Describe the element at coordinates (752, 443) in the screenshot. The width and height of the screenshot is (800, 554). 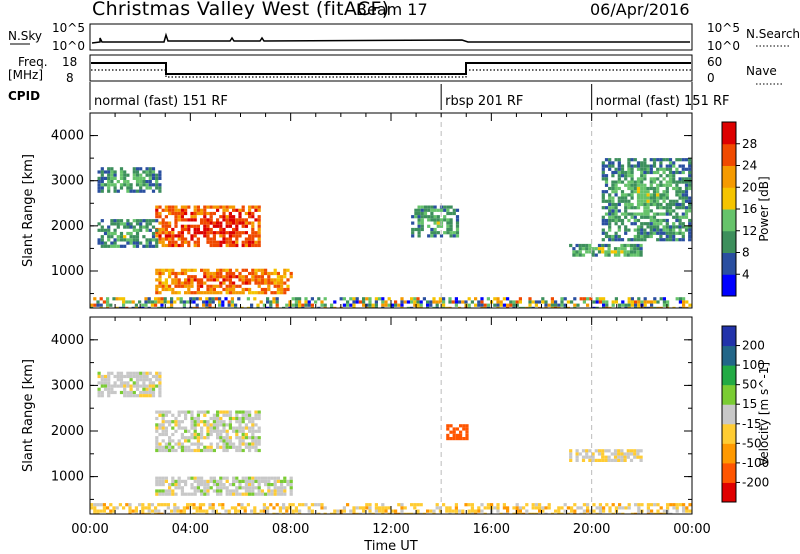
I see `colorbar-tick-label: -50` at that location.